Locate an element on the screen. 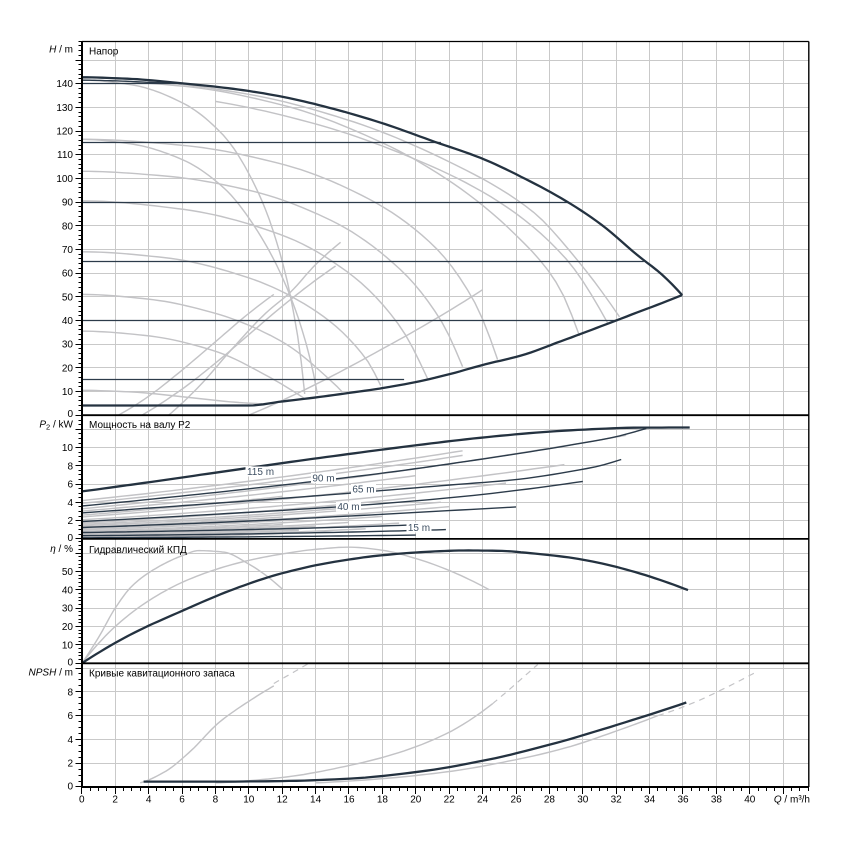  svg-text: 38 is located at coordinates (717, 800).